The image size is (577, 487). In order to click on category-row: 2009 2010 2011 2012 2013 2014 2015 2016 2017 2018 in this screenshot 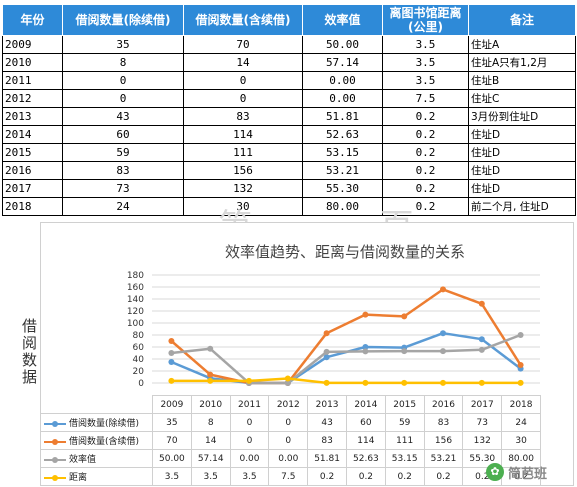, I will do `click(291, 404)`.